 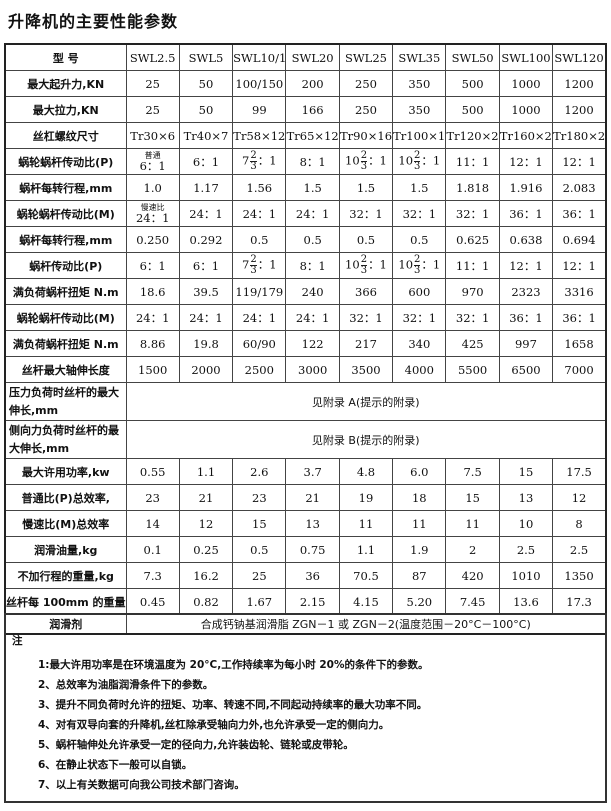 I want to click on table-cell: 18, so click(x=419, y=497).